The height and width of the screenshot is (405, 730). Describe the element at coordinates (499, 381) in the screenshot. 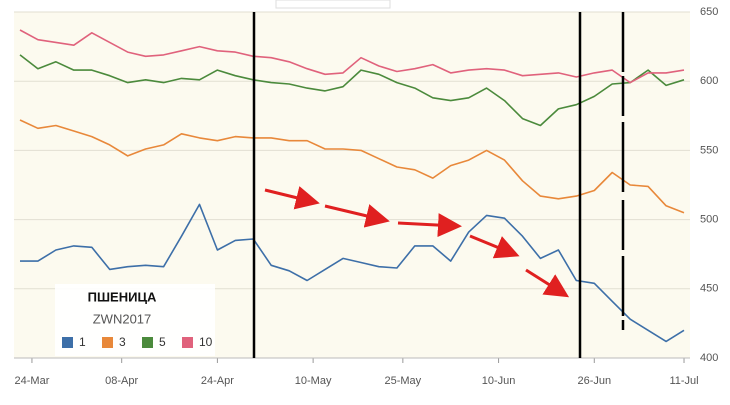

I see `x-tick-label: 10-Jun` at that location.